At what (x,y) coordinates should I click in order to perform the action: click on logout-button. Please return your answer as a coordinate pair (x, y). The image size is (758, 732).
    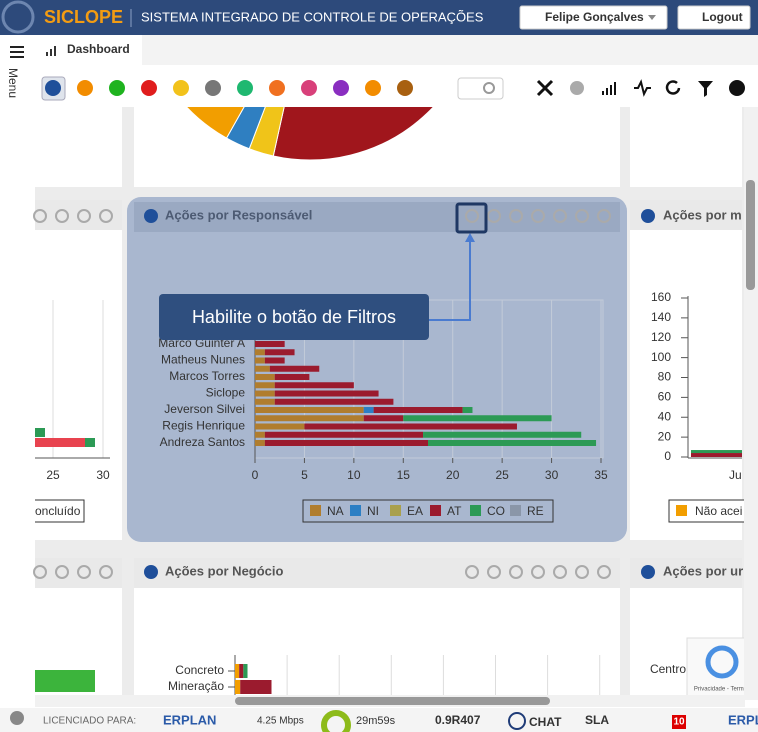
    Looking at the image, I should click on (714, 17).